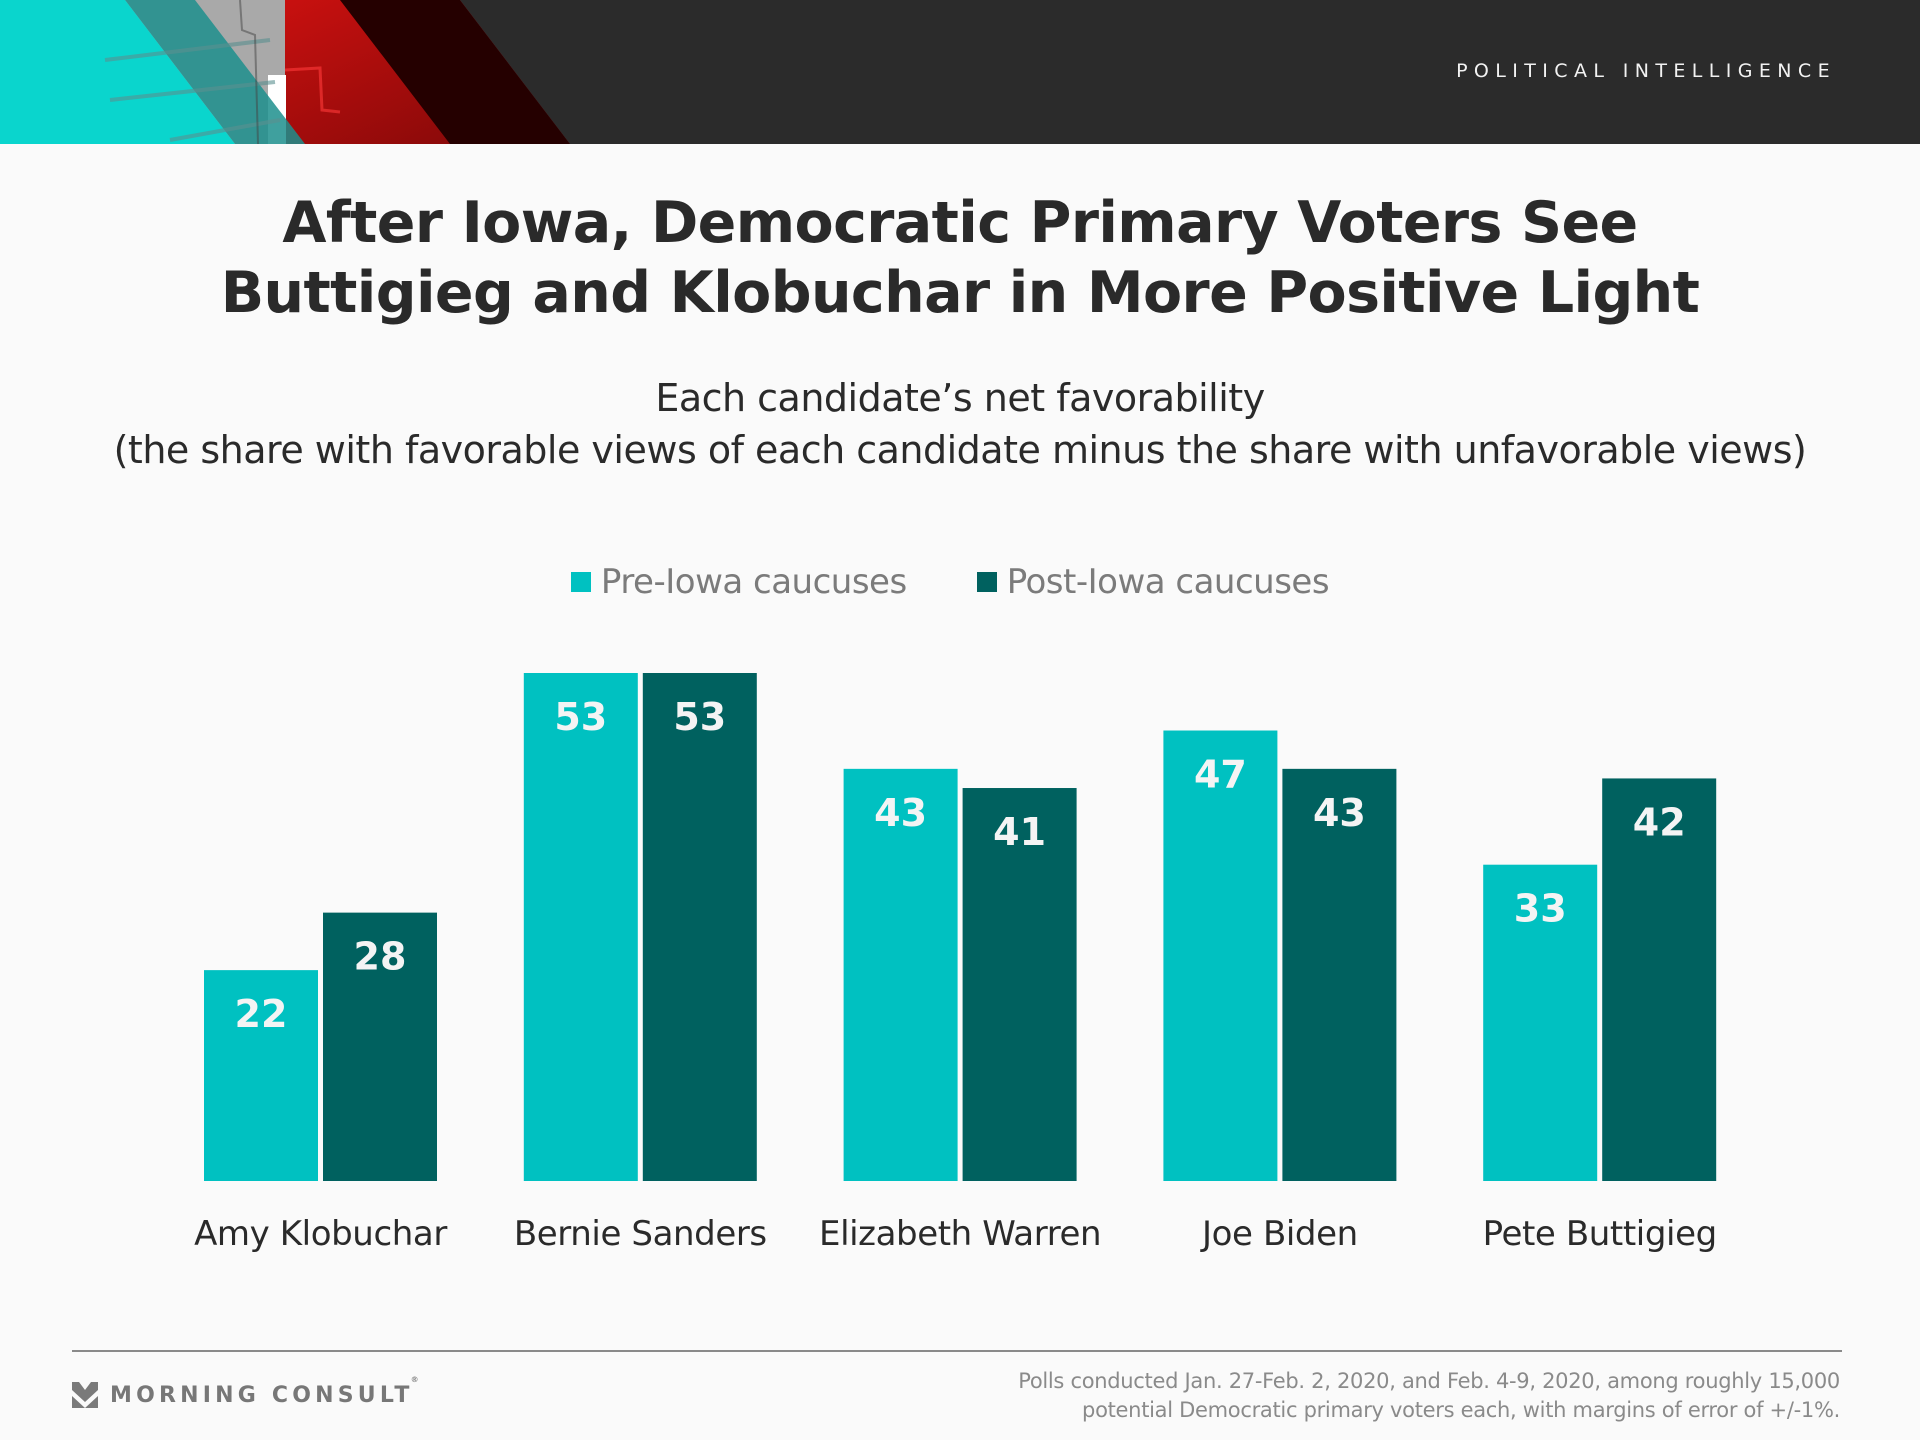 This screenshot has width=1920, height=1440. What do you see at coordinates (986, 582) in the screenshot?
I see `legend-swatch-post` at bounding box center [986, 582].